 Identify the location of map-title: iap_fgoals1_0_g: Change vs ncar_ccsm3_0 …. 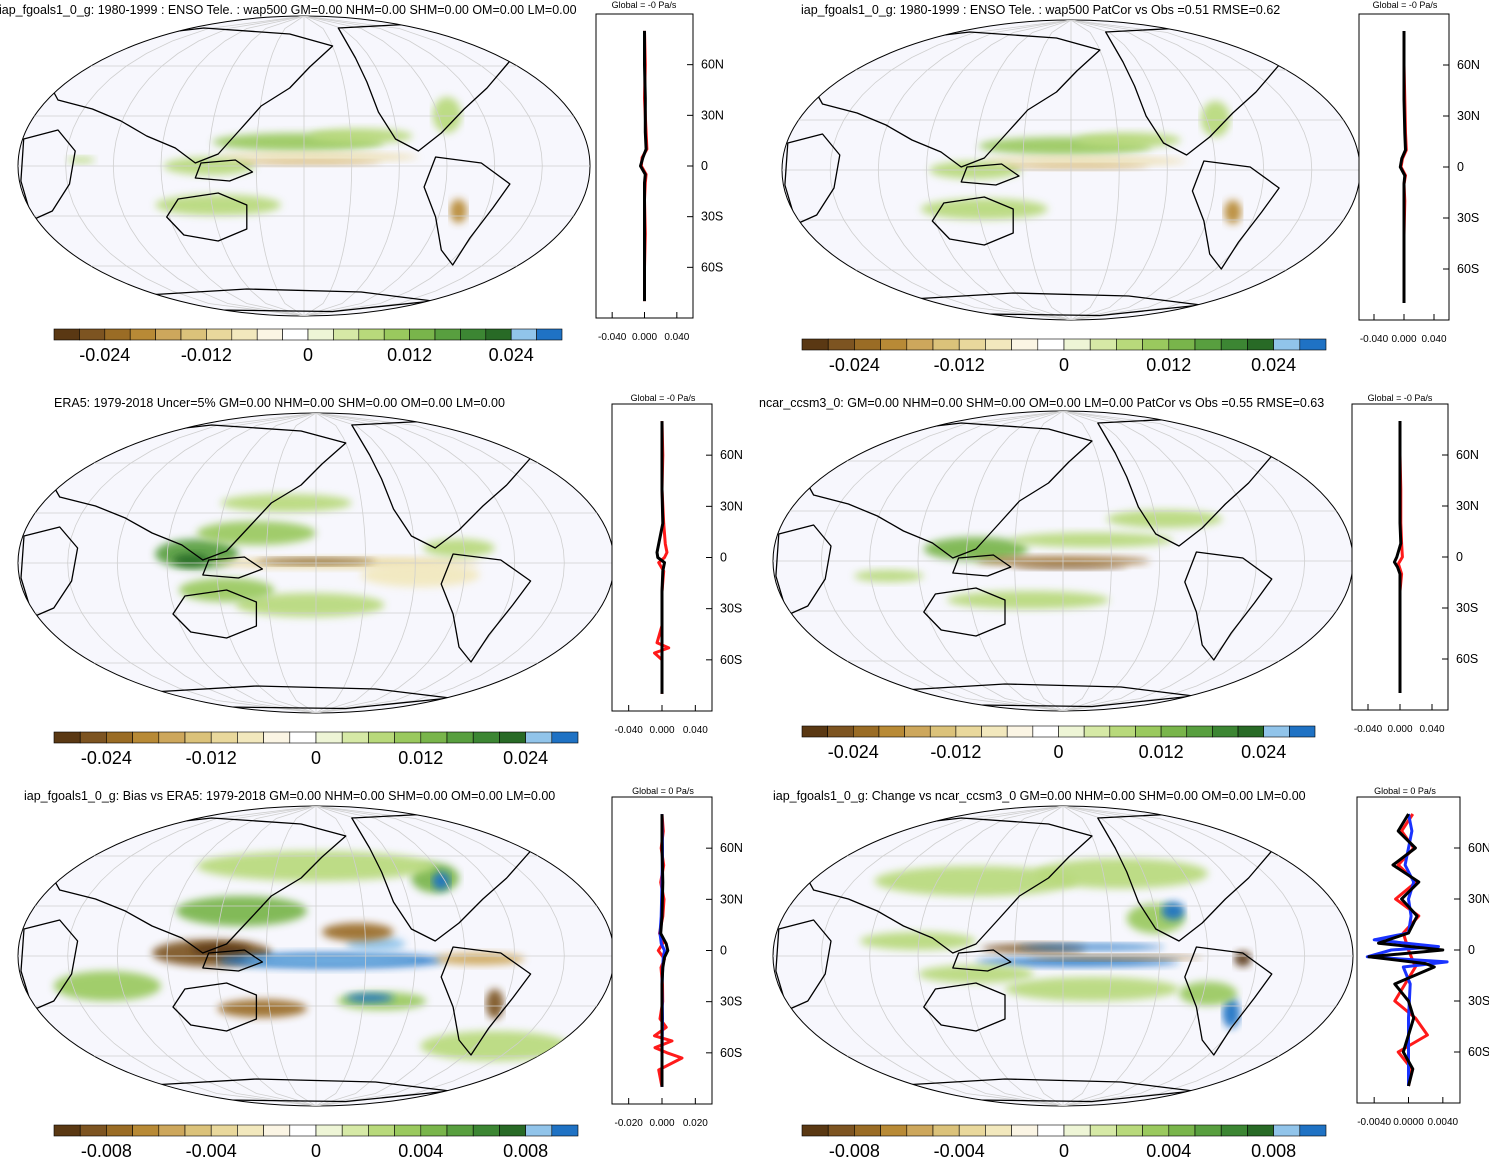
(1039, 796).